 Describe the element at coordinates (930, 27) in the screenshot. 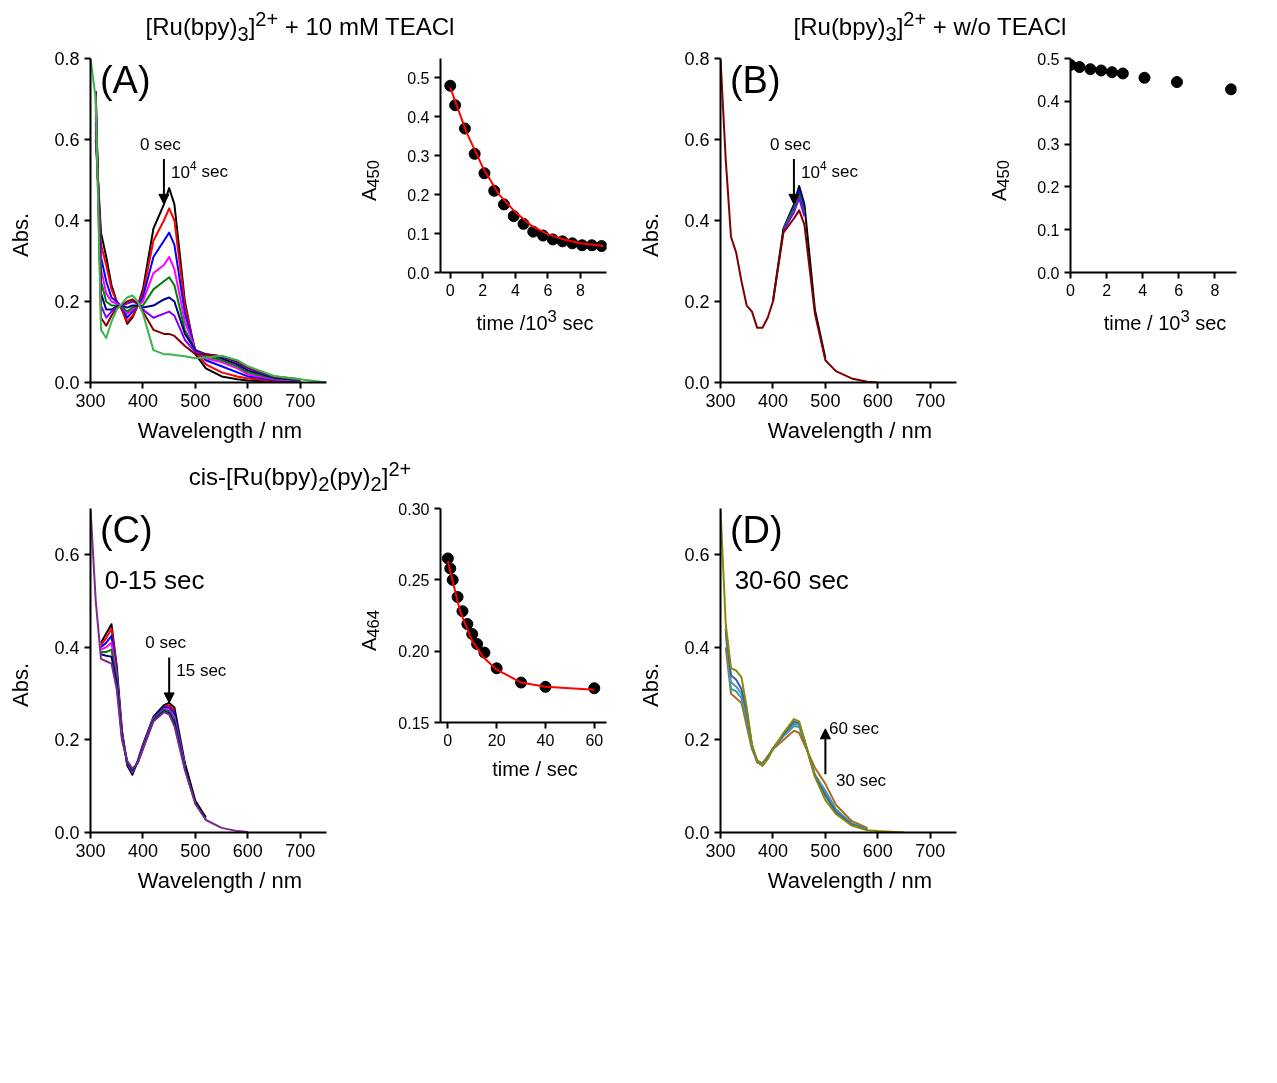

I see `chart-title: [Ru(bpy)$_{3}$]$^{2+}$ + w/o TEACl` at that location.